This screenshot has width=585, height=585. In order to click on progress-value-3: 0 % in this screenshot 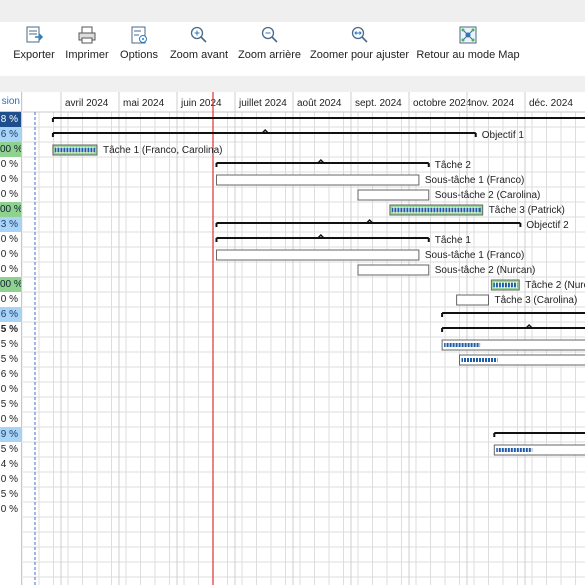, I will do `click(9, 164)`.